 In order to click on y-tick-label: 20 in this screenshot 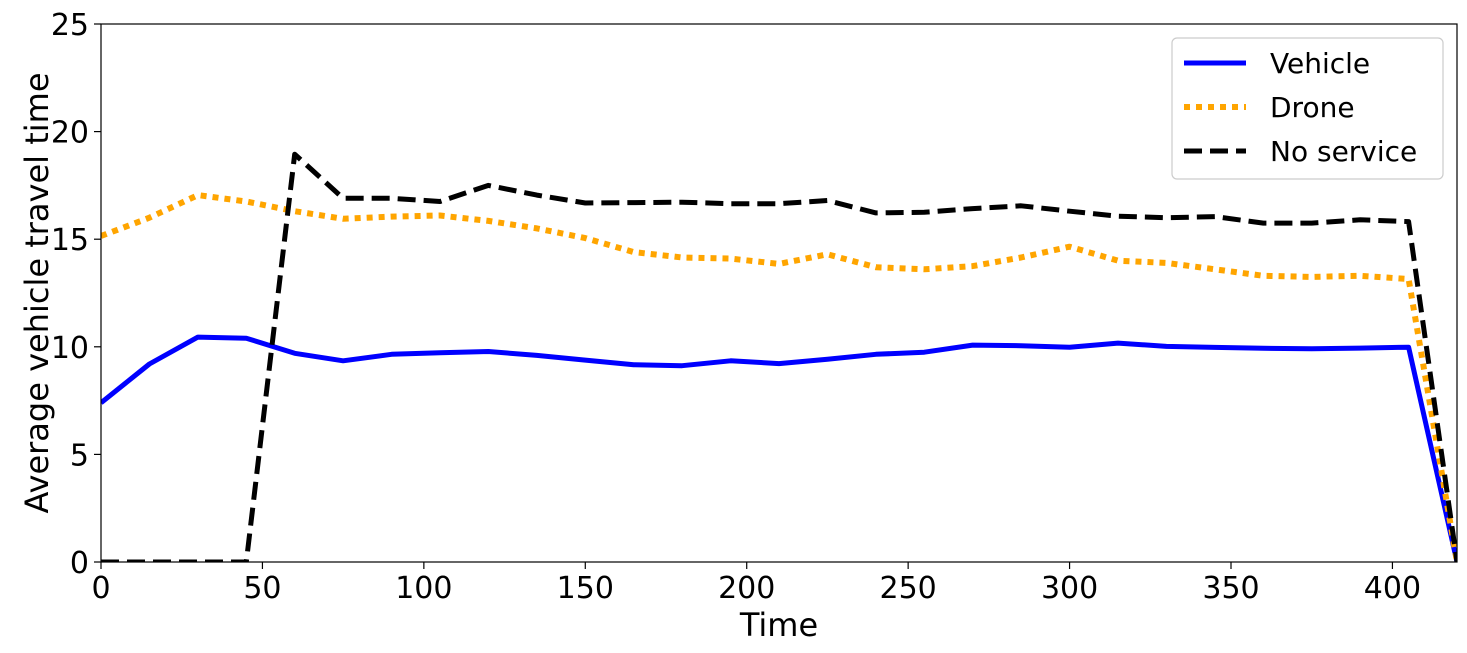, I will do `click(70, 133)`.